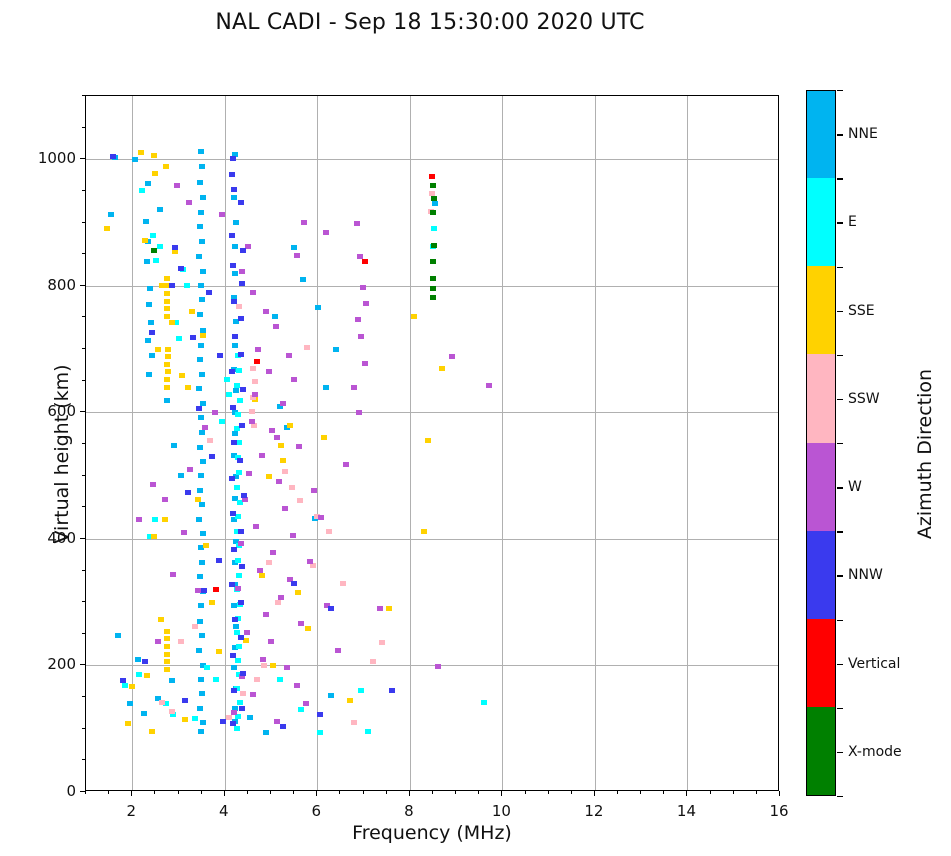  What do you see at coordinates (71, 791) in the screenshot?
I see `y-tick-label: 0` at bounding box center [71, 791].